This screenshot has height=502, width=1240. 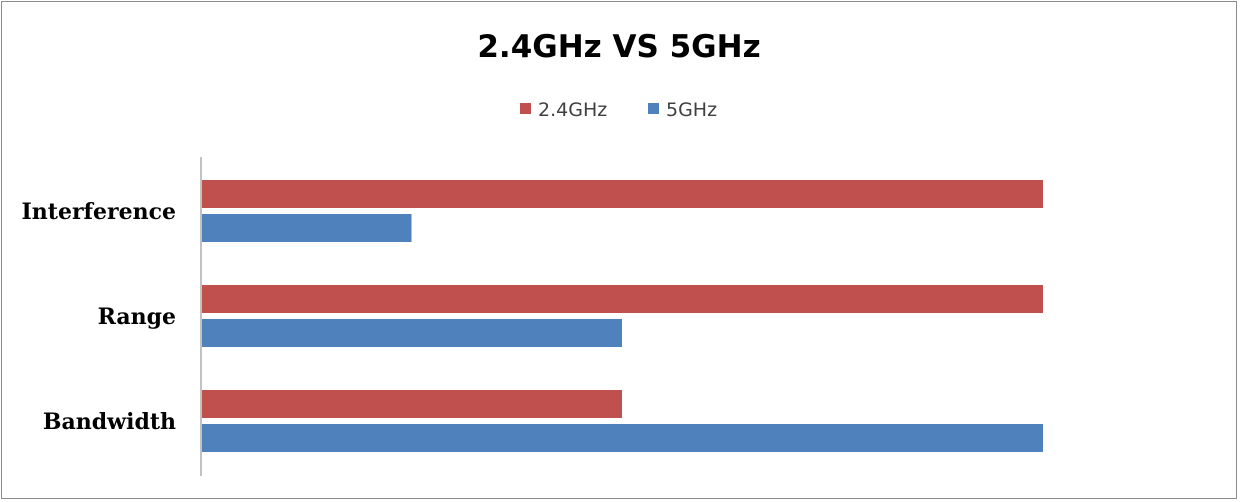 I want to click on legend: 2.4GHz 5GHz, so click(x=618, y=110).